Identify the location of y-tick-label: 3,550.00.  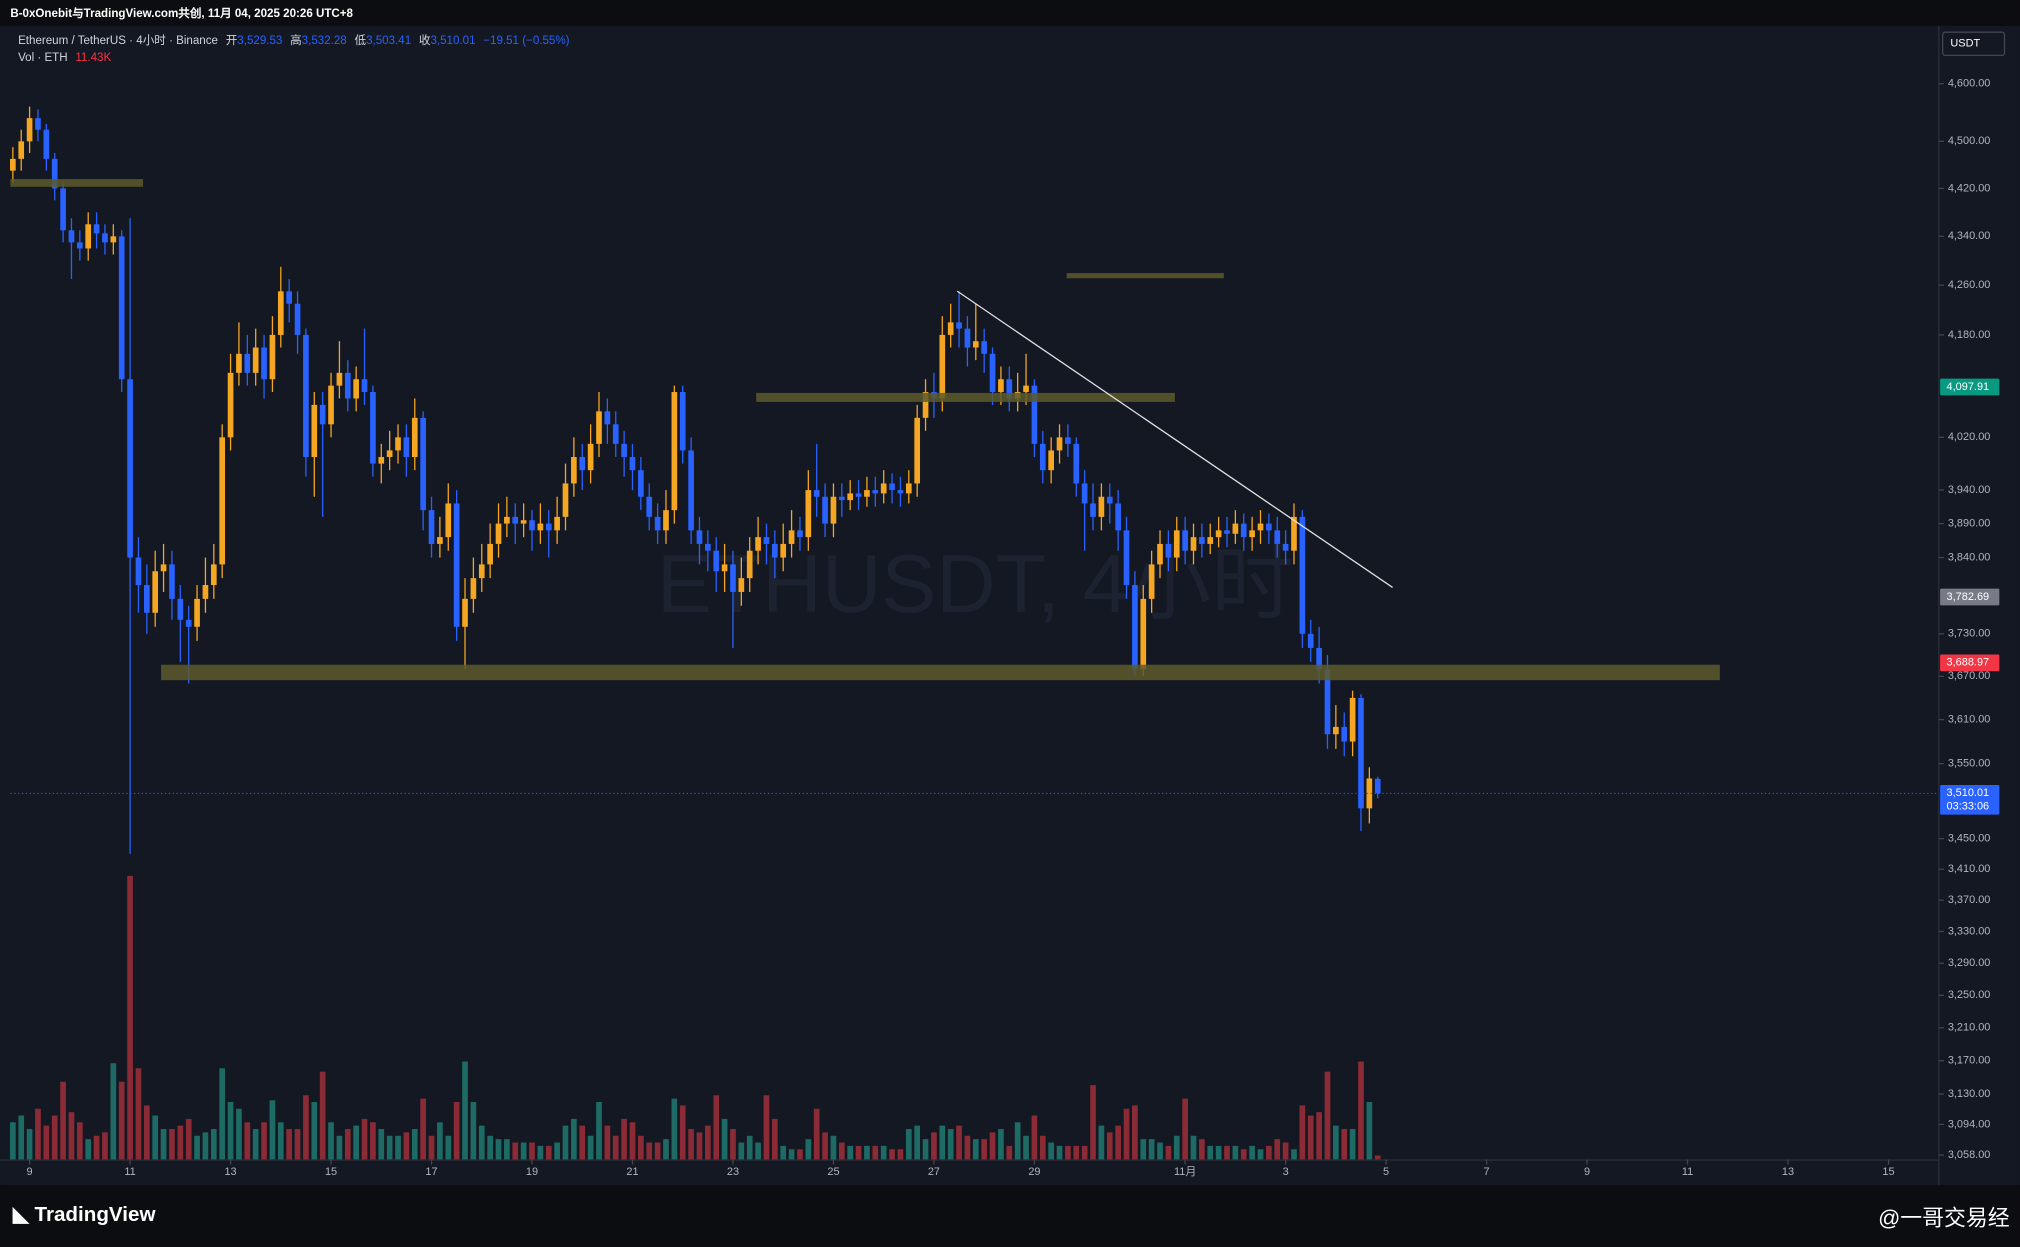
(1969, 764).